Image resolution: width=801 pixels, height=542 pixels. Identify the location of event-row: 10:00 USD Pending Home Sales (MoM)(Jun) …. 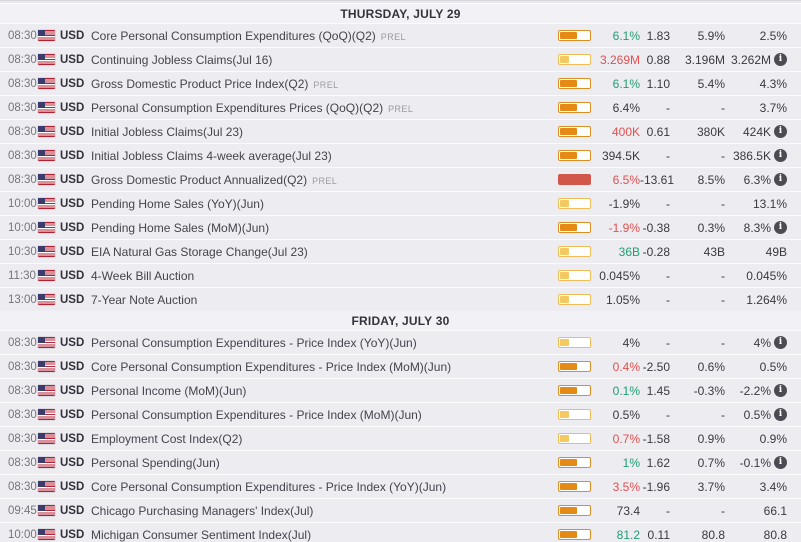
(400, 227).